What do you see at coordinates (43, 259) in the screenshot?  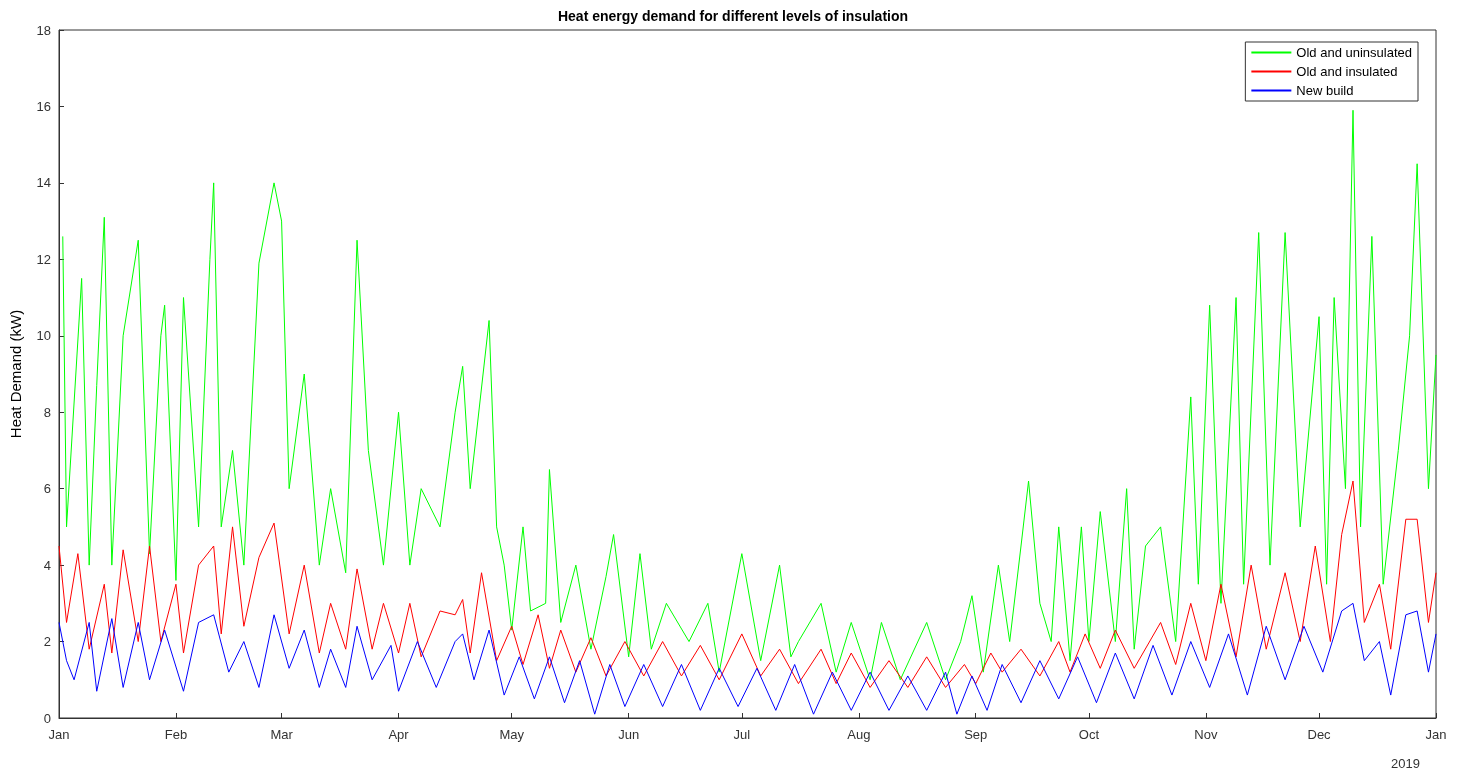 I see `y-tick-label: 12` at bounding box center [43, 259].